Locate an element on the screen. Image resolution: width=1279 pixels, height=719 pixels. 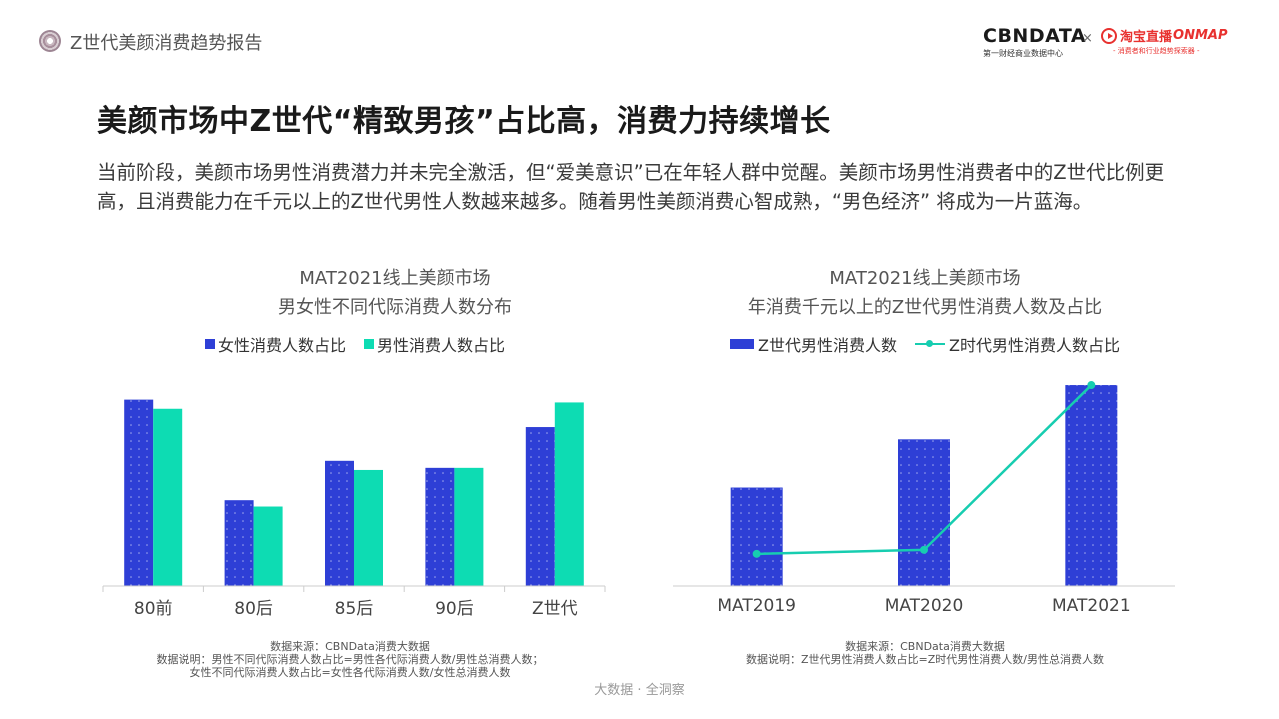
x-tick-label: MAT2020 is located at coordinates (924, 606).